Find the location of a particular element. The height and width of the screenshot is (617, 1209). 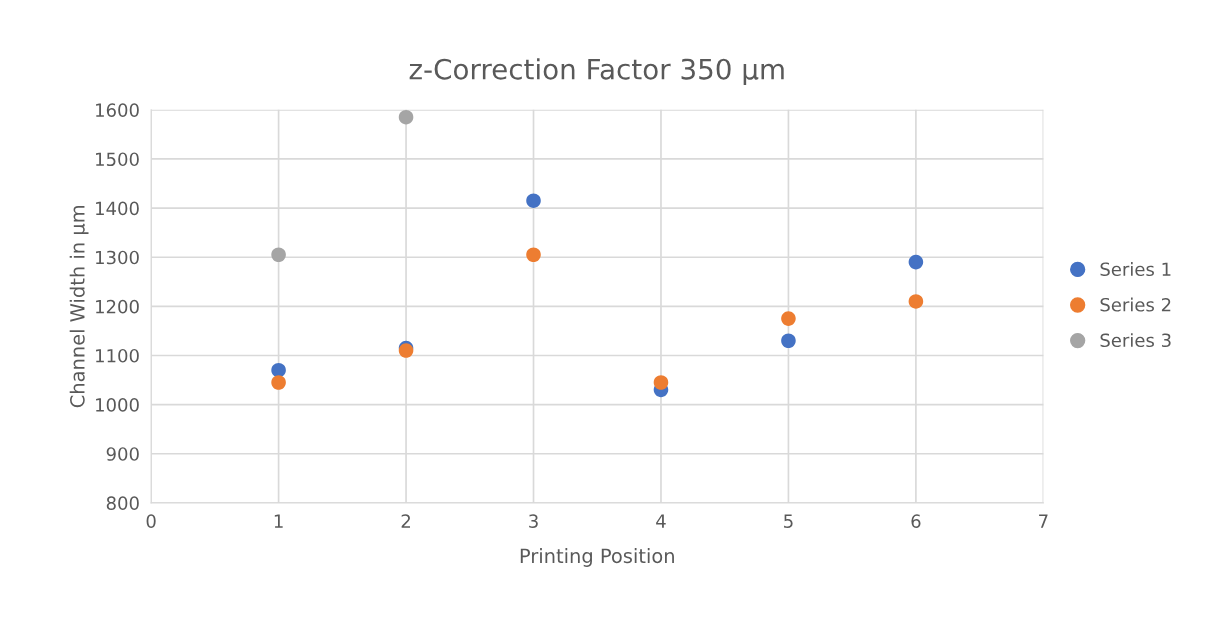

legend-label: Series 3 is located at coordinates (1135, 340).